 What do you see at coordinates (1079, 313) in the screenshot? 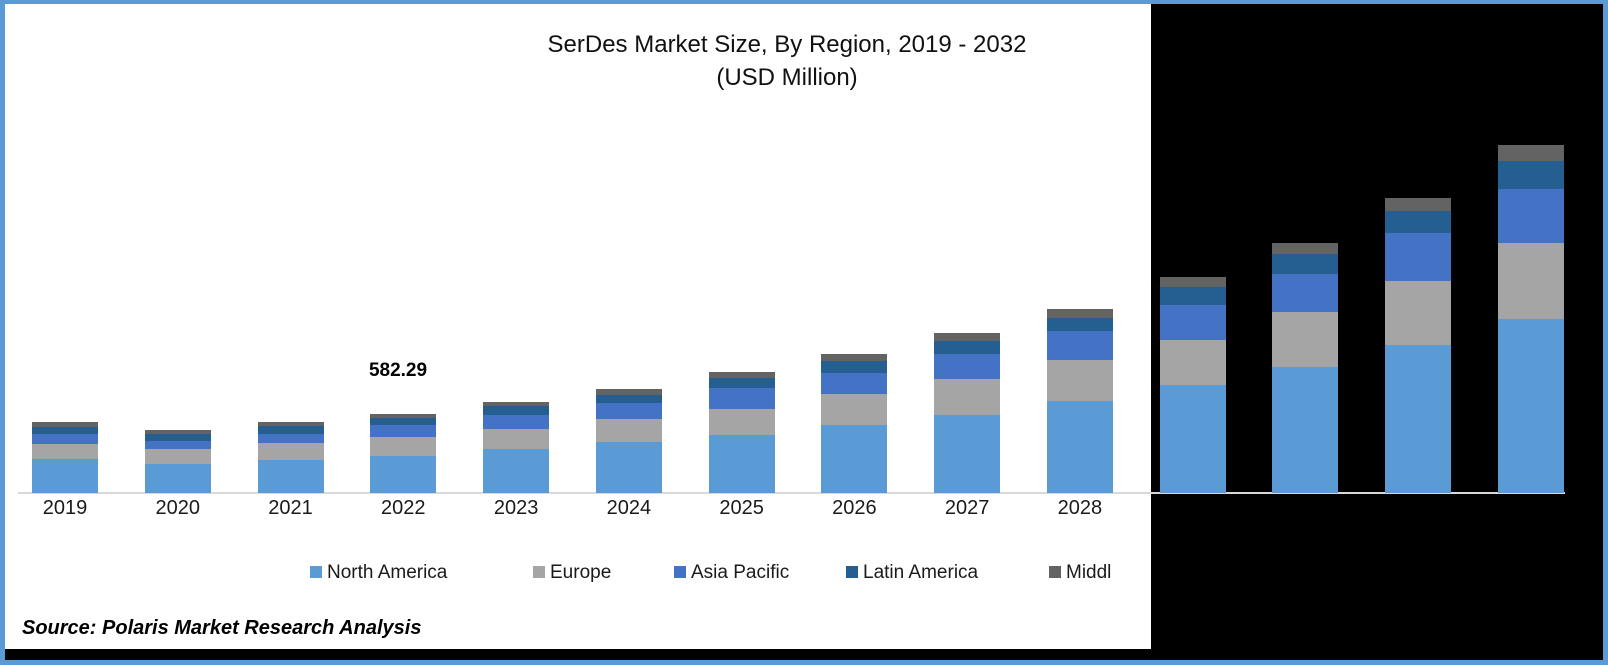
I see `bar-segment-middl-2028` at bounding box center [1079, 313].